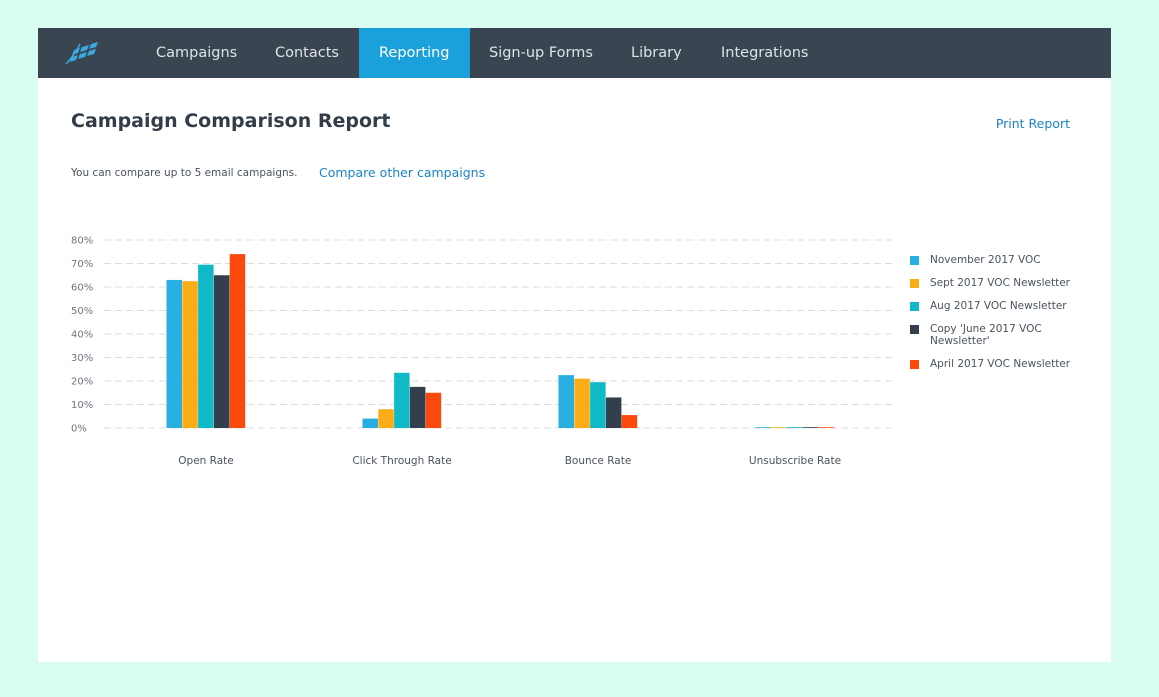 Image resolution: width=1159 pixels, height=697 pixels. I want to click on y-tick-label: 80%, so click(82, 241).